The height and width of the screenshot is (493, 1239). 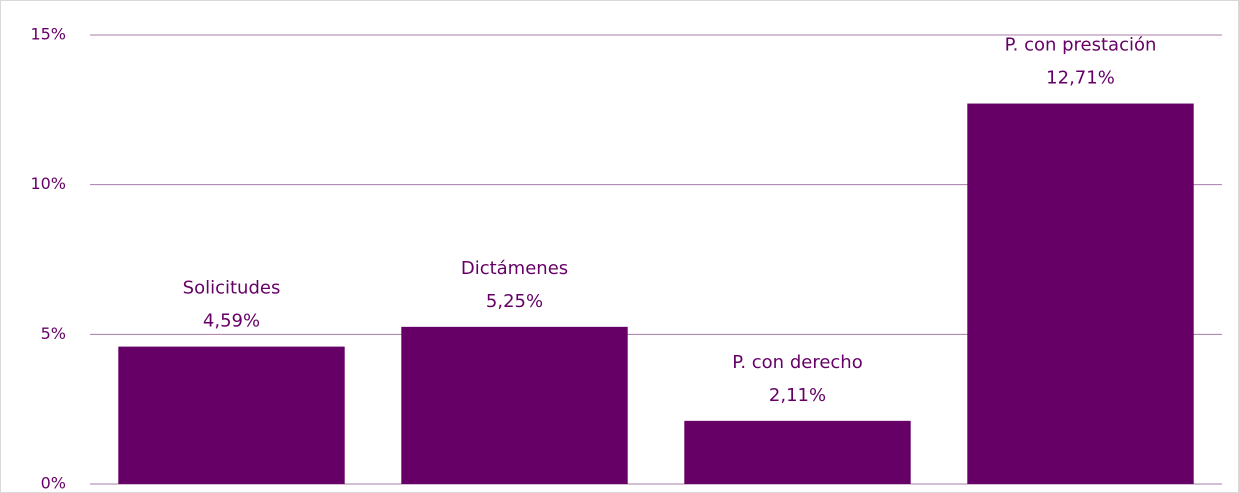 I want to click on value-label: 5,25%, so click(x=514, y=301).